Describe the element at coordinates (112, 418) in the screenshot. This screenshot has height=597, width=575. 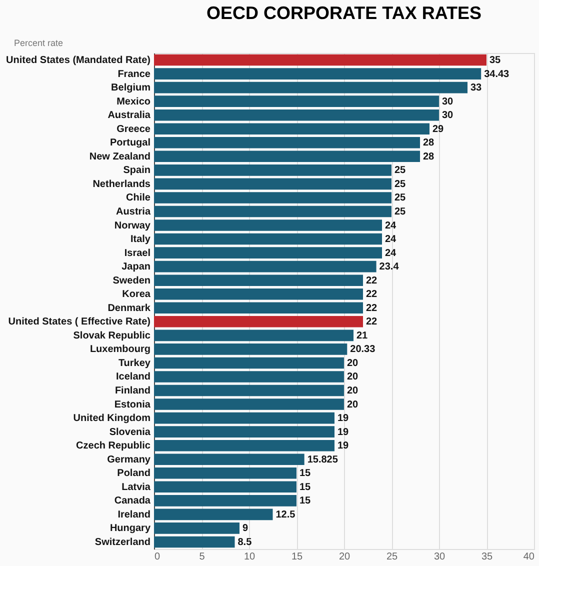
I see `y-tick-label: United Kingdom` at that location.